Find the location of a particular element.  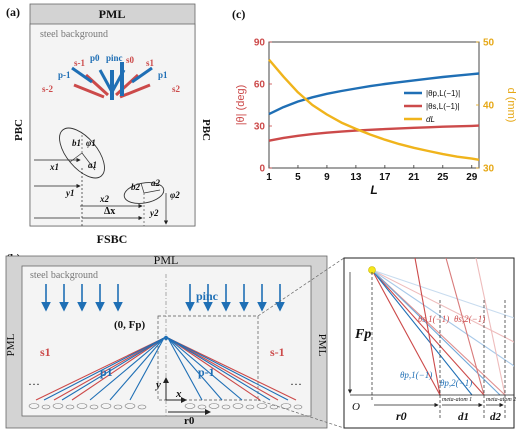

y-left-label: |θ| (deg) is located at coordinates (241, 105).